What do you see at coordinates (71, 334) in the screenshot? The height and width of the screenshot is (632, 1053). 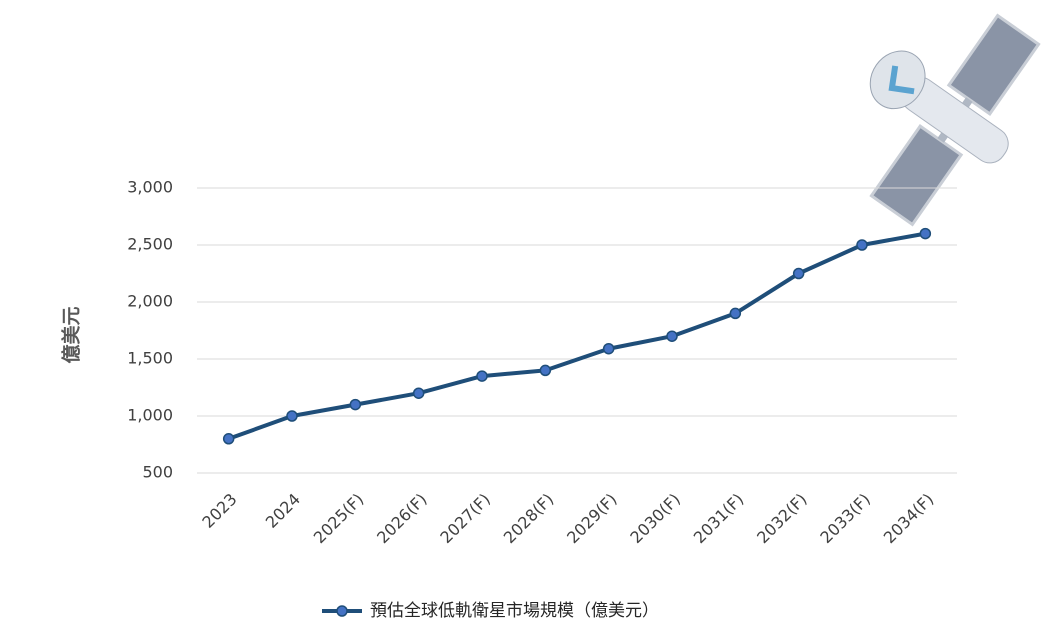 I see `y-axis-label: 億美元` at bounding box center [71, 334].